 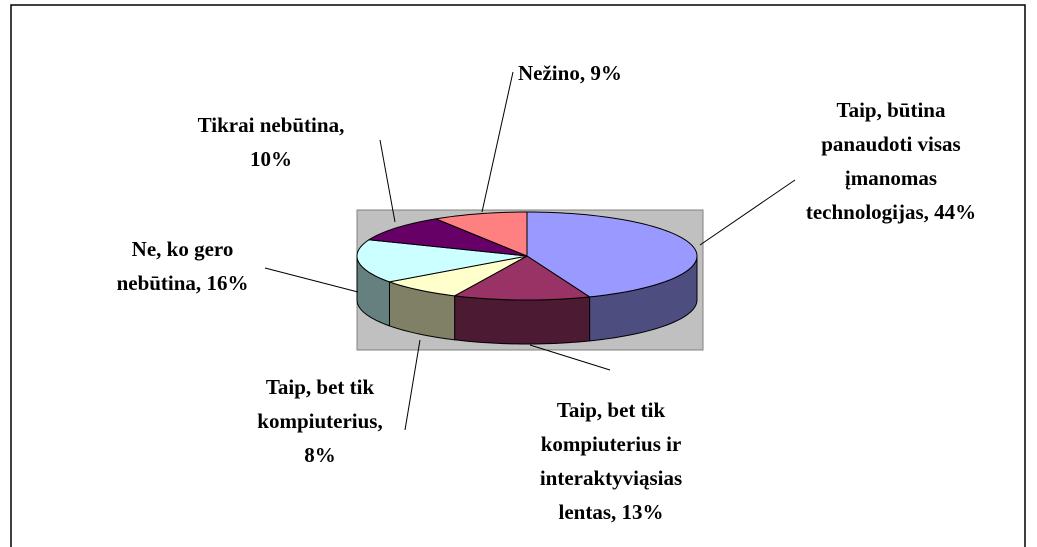 I want to click on category-label: Nežino,, so click(x=552, y=73).